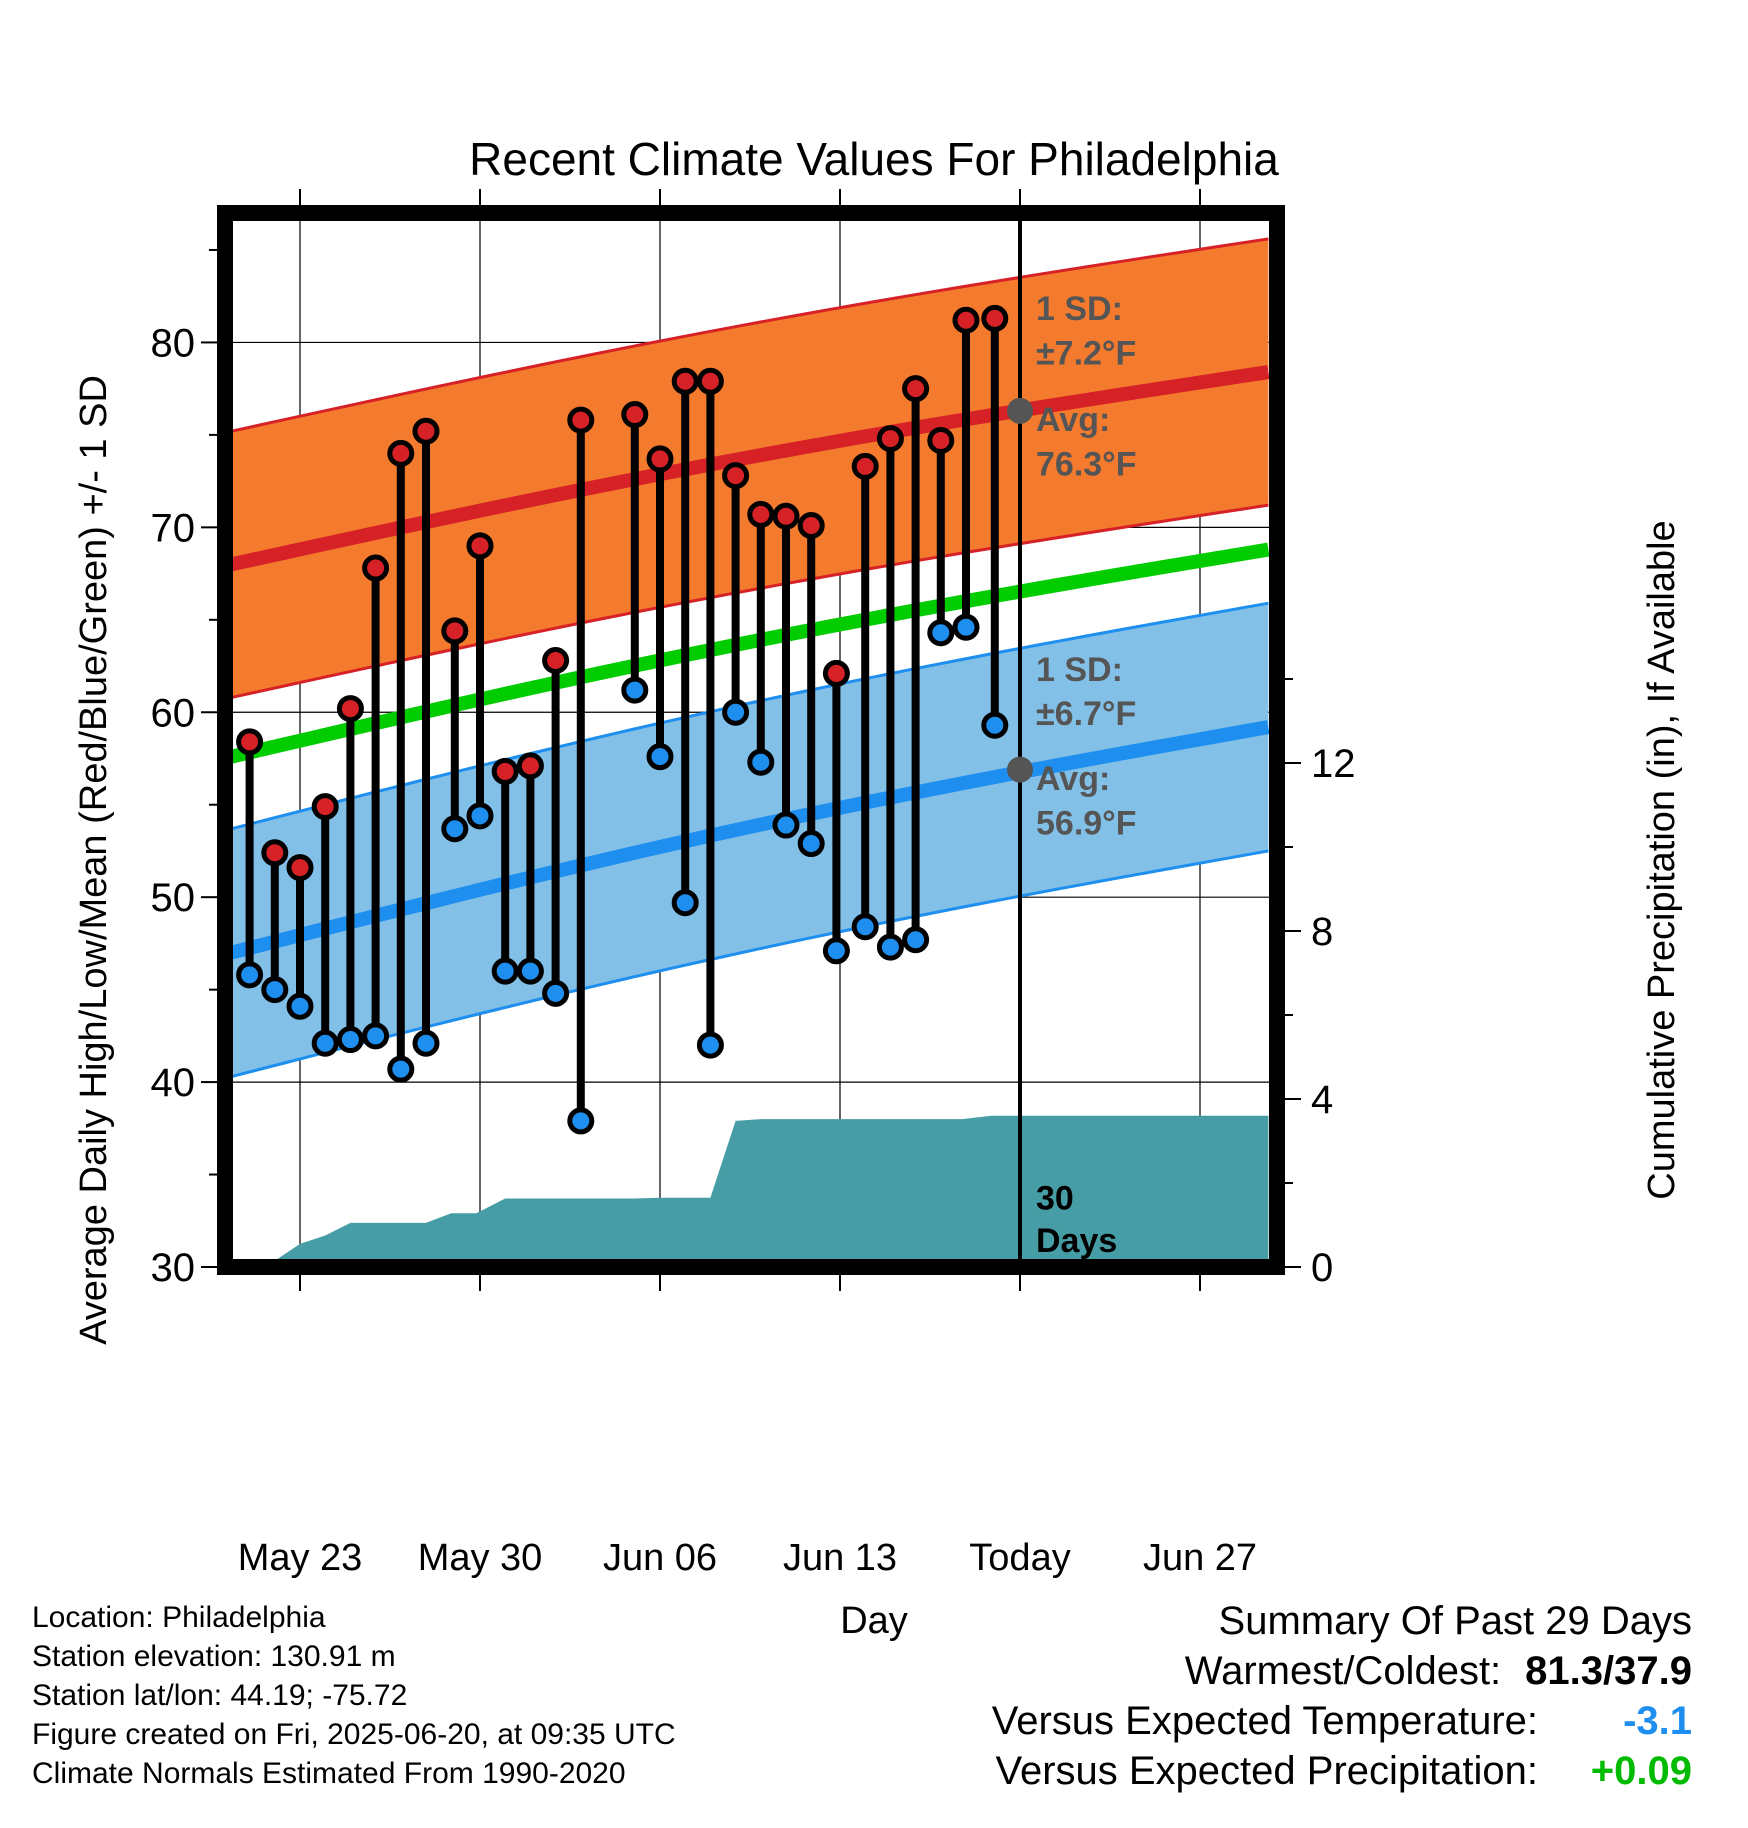  Describe the element at coordinates (1266, 1771) in the screenshot. I see `precip-vs-expected-label: Versus Expected Precipitation:` at that location.